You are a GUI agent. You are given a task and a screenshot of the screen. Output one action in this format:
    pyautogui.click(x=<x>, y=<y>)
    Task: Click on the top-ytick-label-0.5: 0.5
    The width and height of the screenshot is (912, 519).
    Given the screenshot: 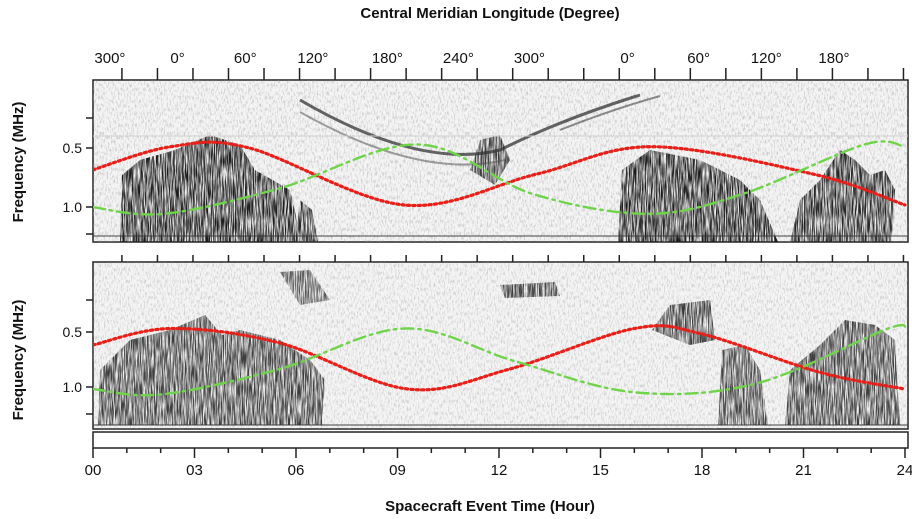 What is the action you would take?
    pyautogui.click(x=73, y=148)
    